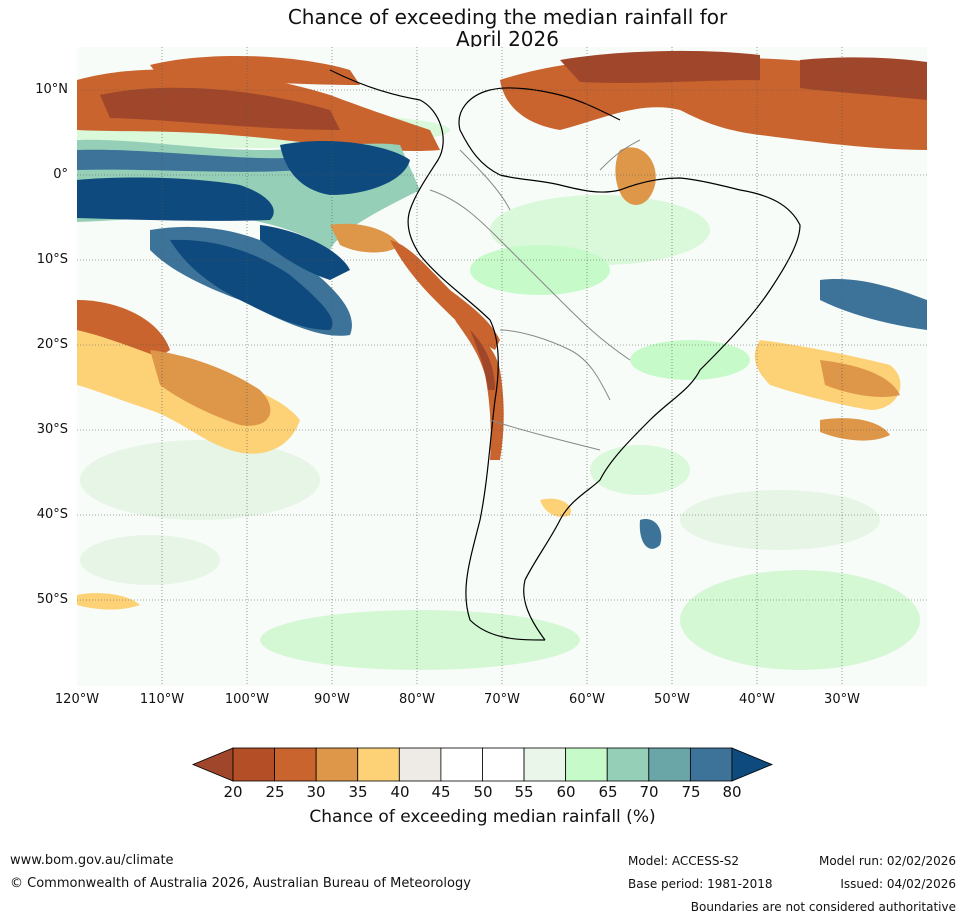  I want to click on colorbar, so click(482, 764).